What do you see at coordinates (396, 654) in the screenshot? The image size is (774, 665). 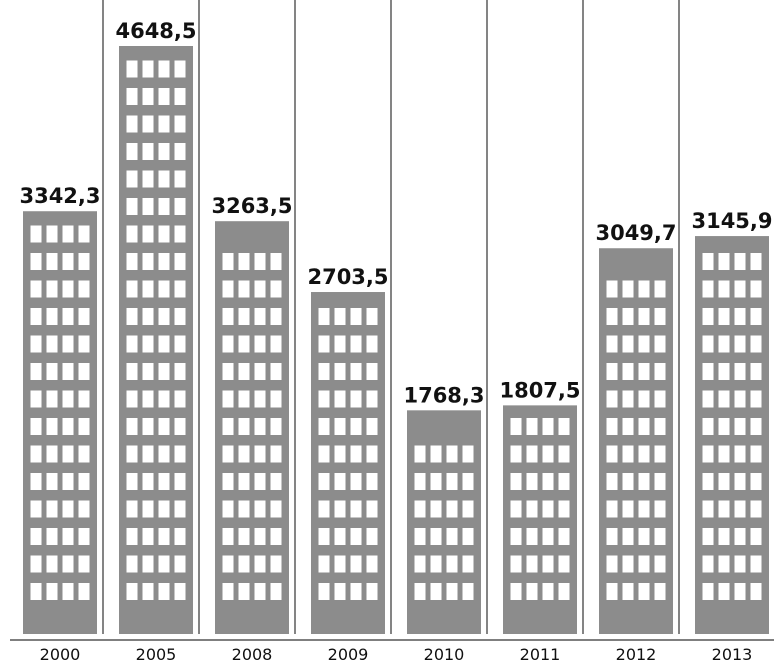 I see `year-labels-group: 2000 2005 2008 2009 2010 2011 2012 2013` at bounding box center [396, 654].